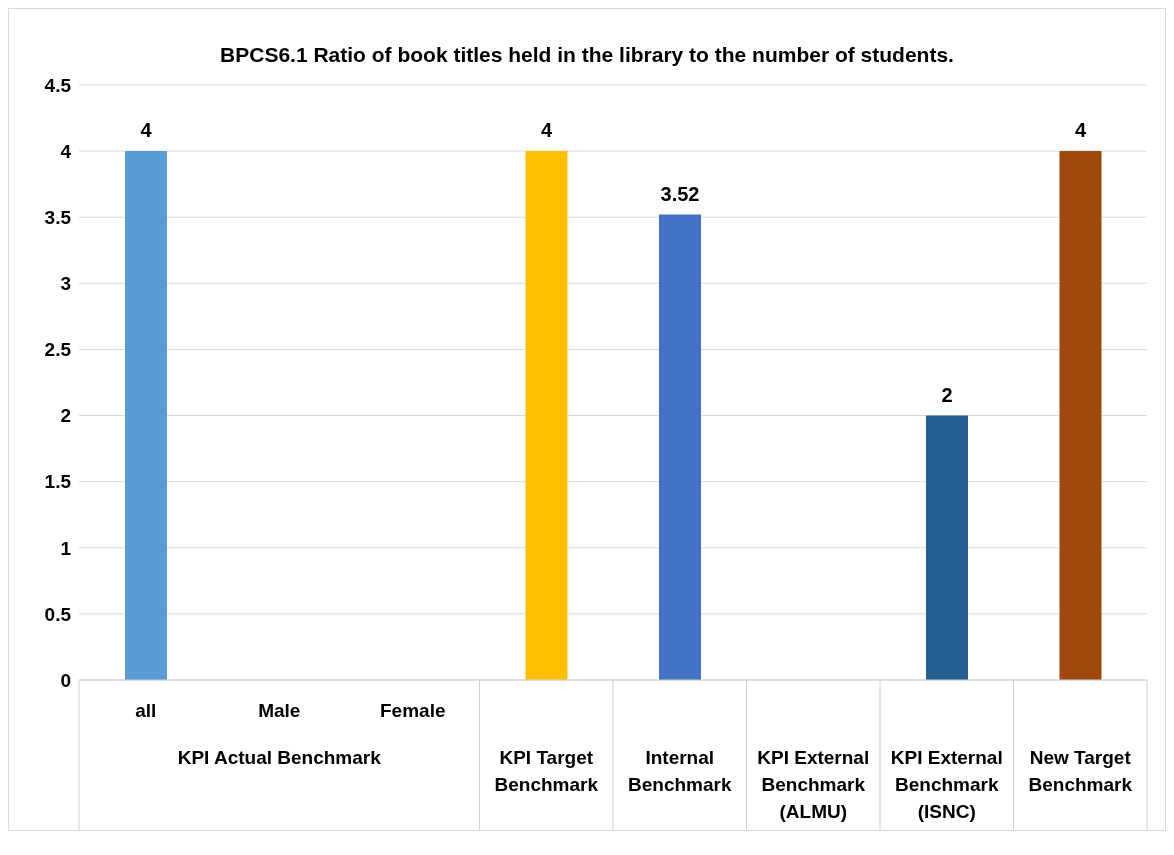 This screenshot has width=1174, height=855. What do you see at coordinates (58, 482) in the screenshot?
I see `y-tick-label: 1.5` at bounding box center [58, 482].